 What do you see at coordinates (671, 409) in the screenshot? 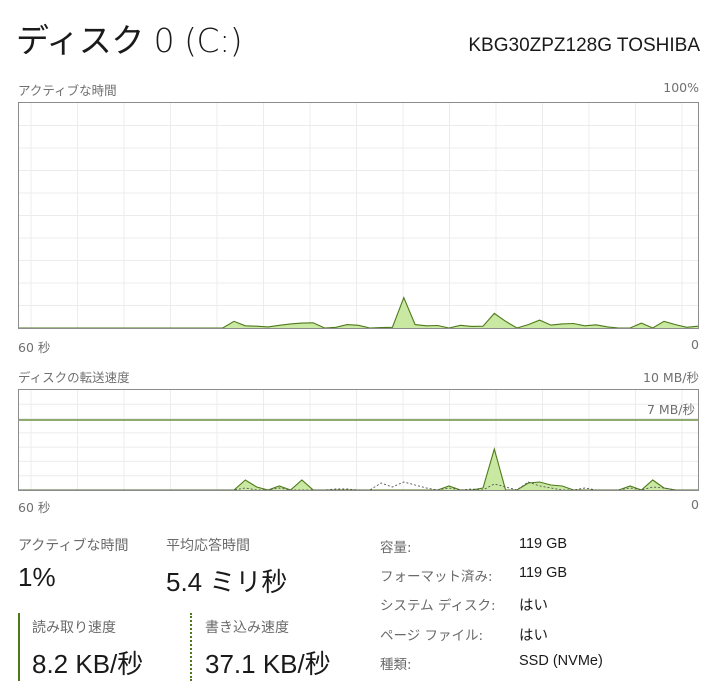
I see `transfer-reference-label: 7 MB/秒` at bounding box center [671, 409].